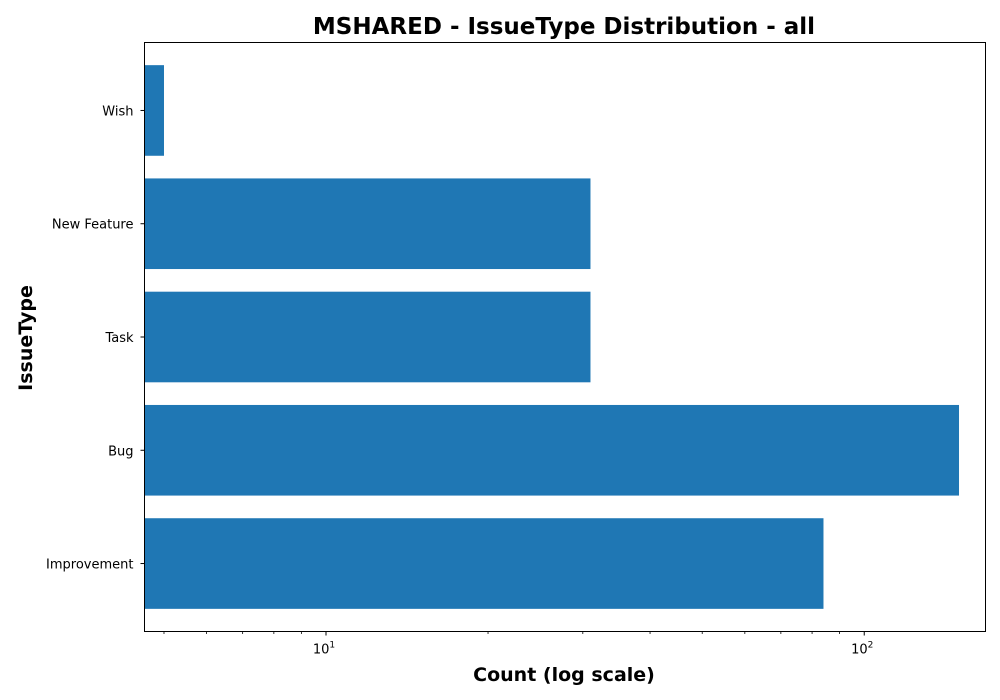  I want to click on bar-wish, so click(154, 110).